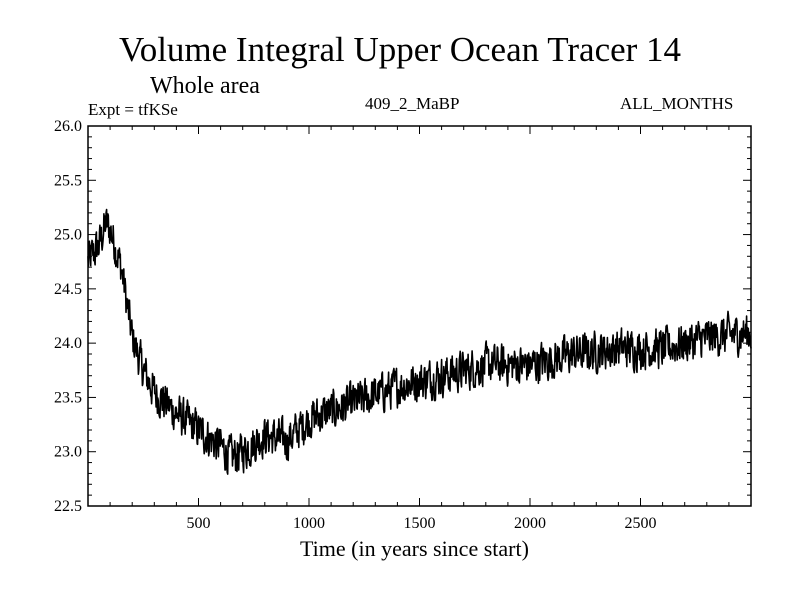 The image size is (800, 600). Describe the element at coordinates (199, 523) in the screenshot. I see `x-tick-label: 500` at that location.